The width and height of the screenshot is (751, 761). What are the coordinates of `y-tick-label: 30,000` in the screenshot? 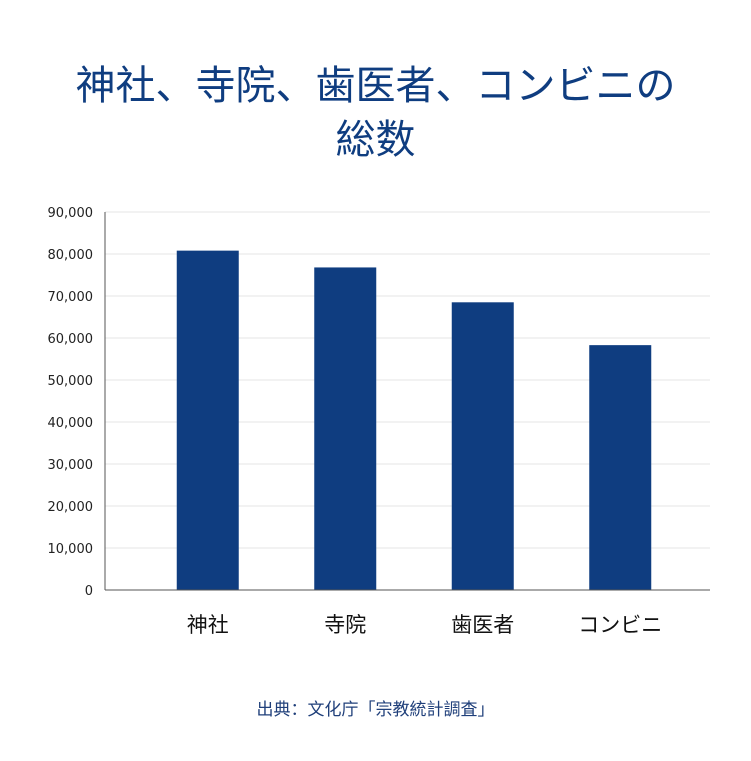 It's located at (71, 465).